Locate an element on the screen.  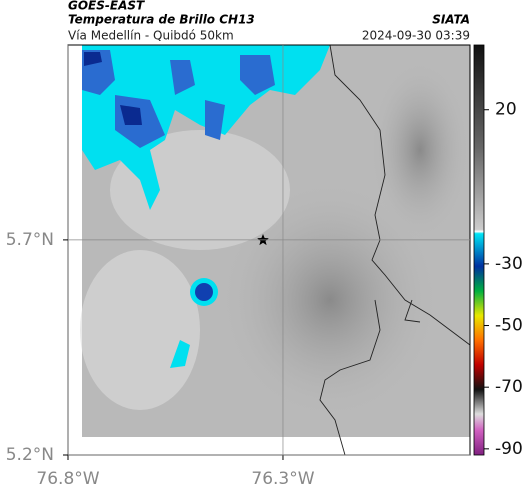
y-tick-label: 5.2°N is located at coordinates (30, 455).